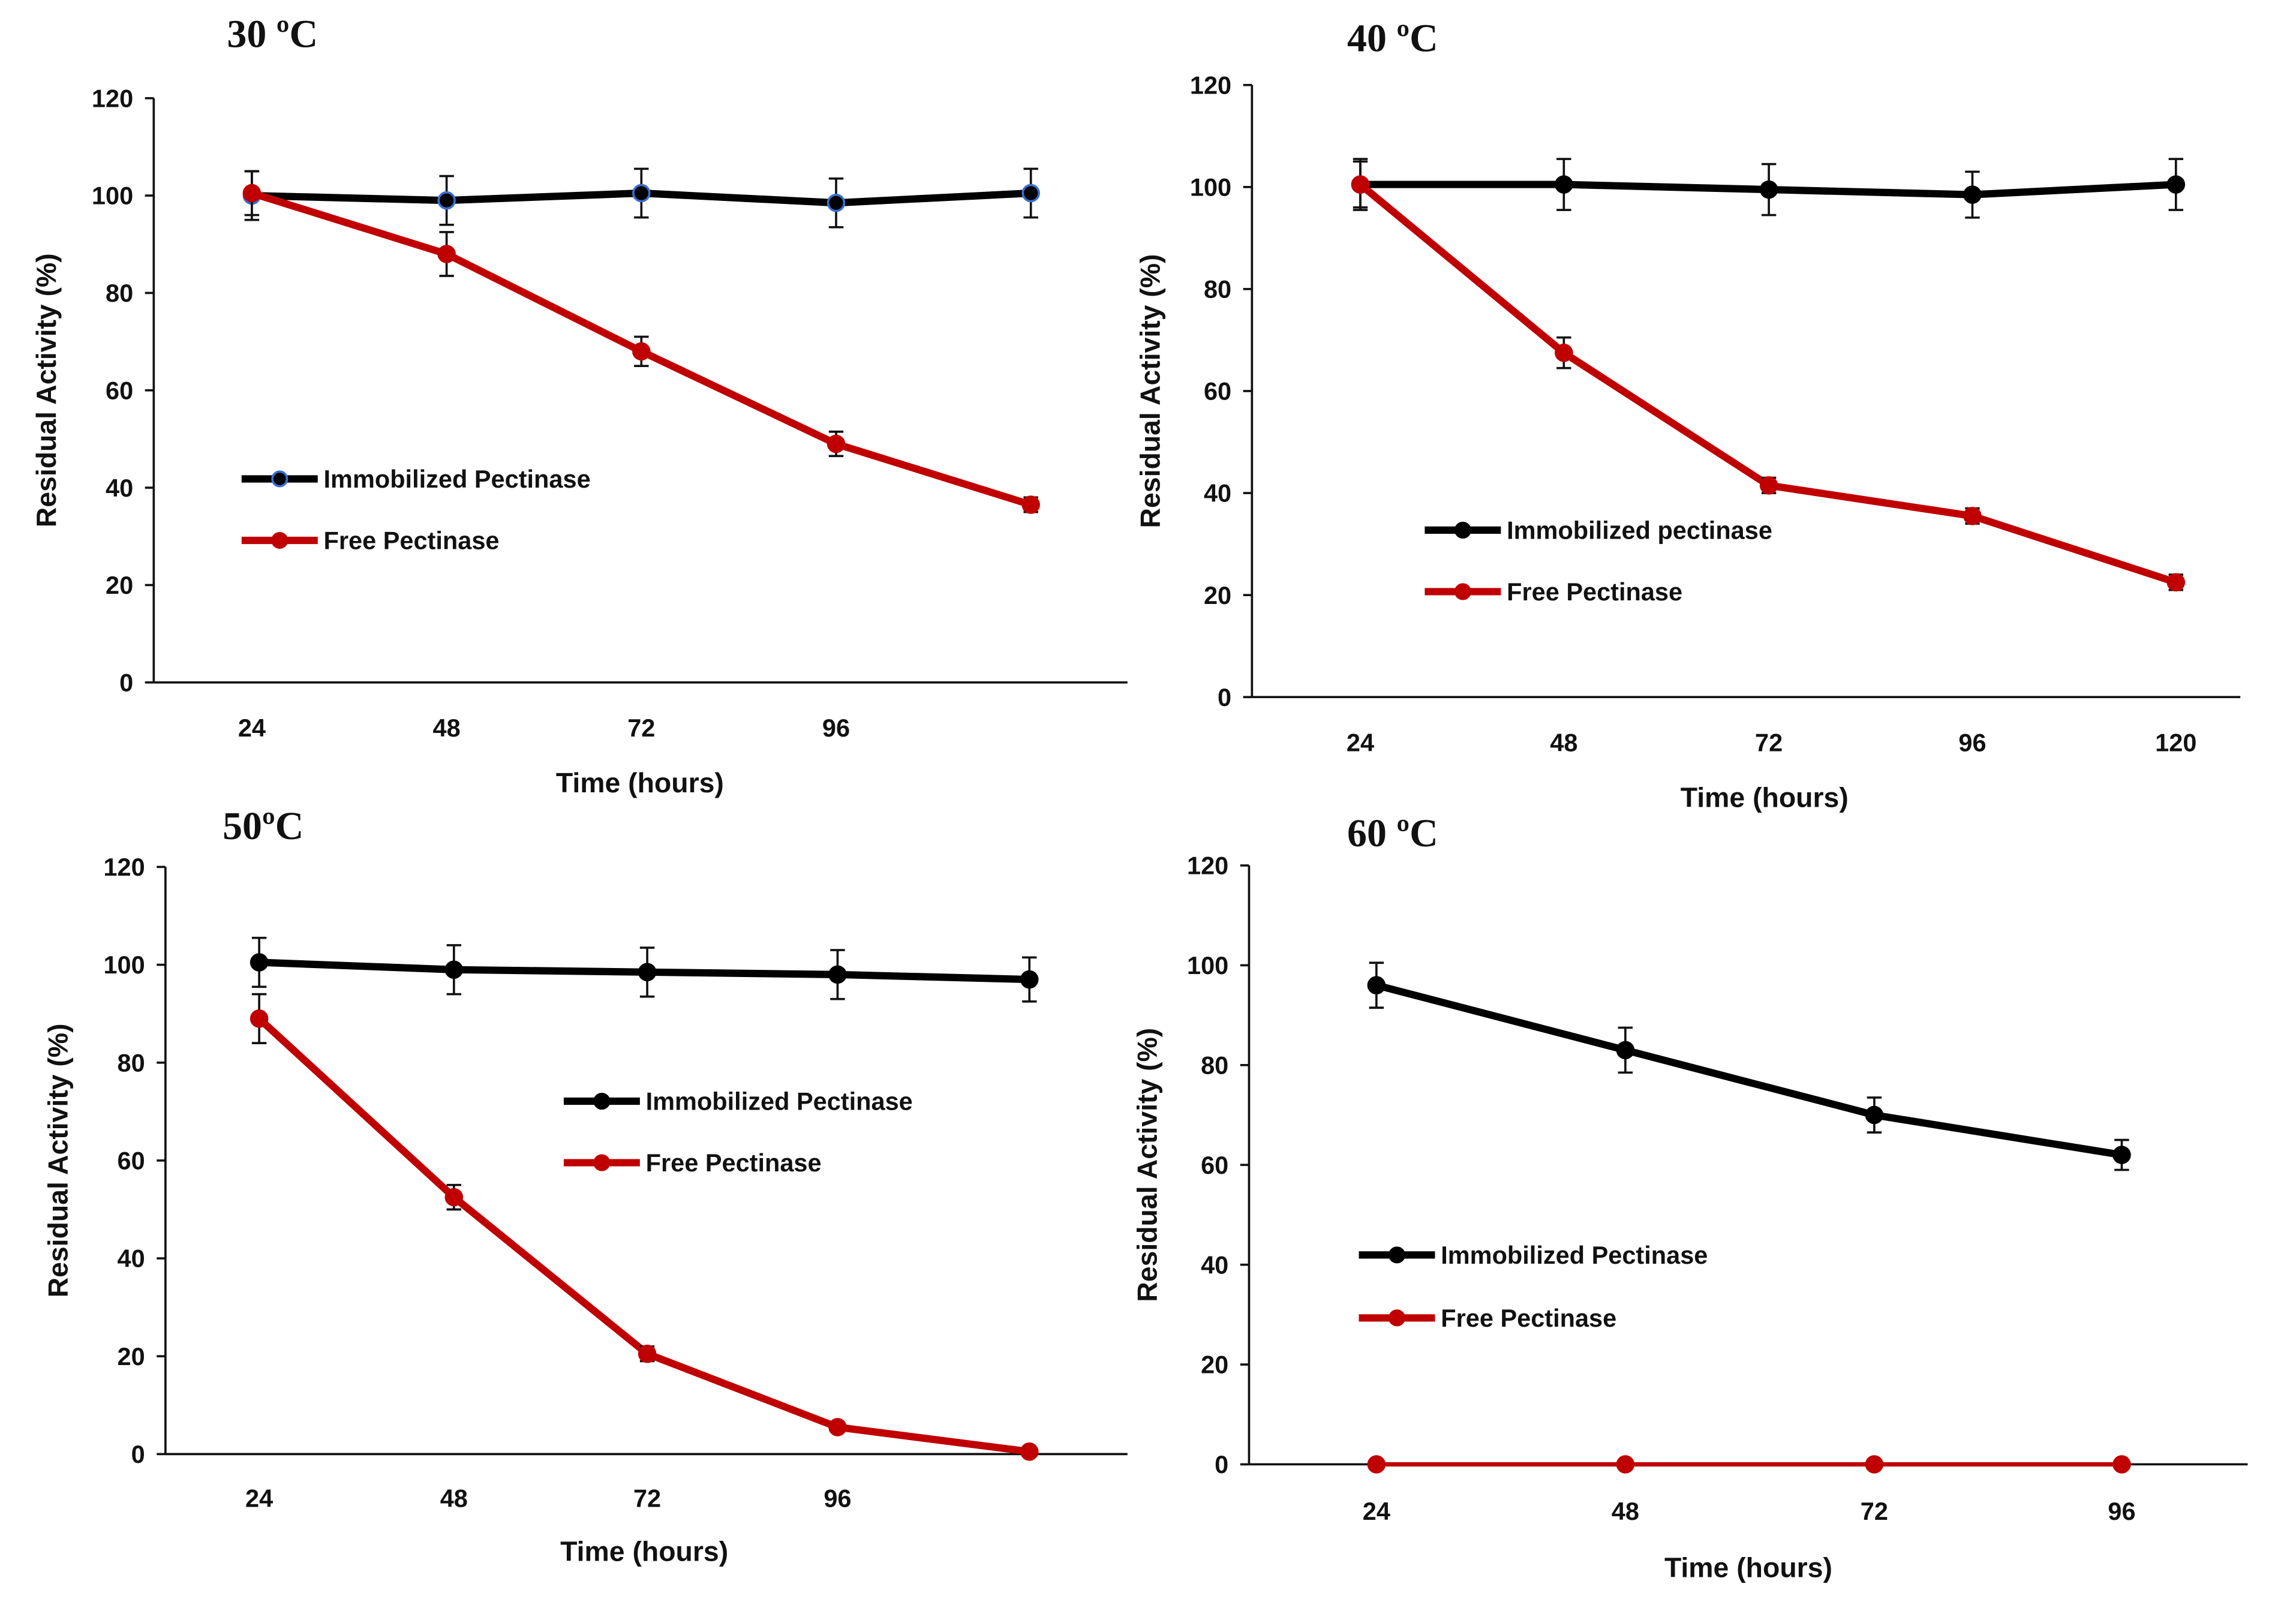 The image size is (2296, 1605). What do you see at coordinates (1749, 1070) in the screenshot?
I see `series-line` at bounding box center [1749, 1070].